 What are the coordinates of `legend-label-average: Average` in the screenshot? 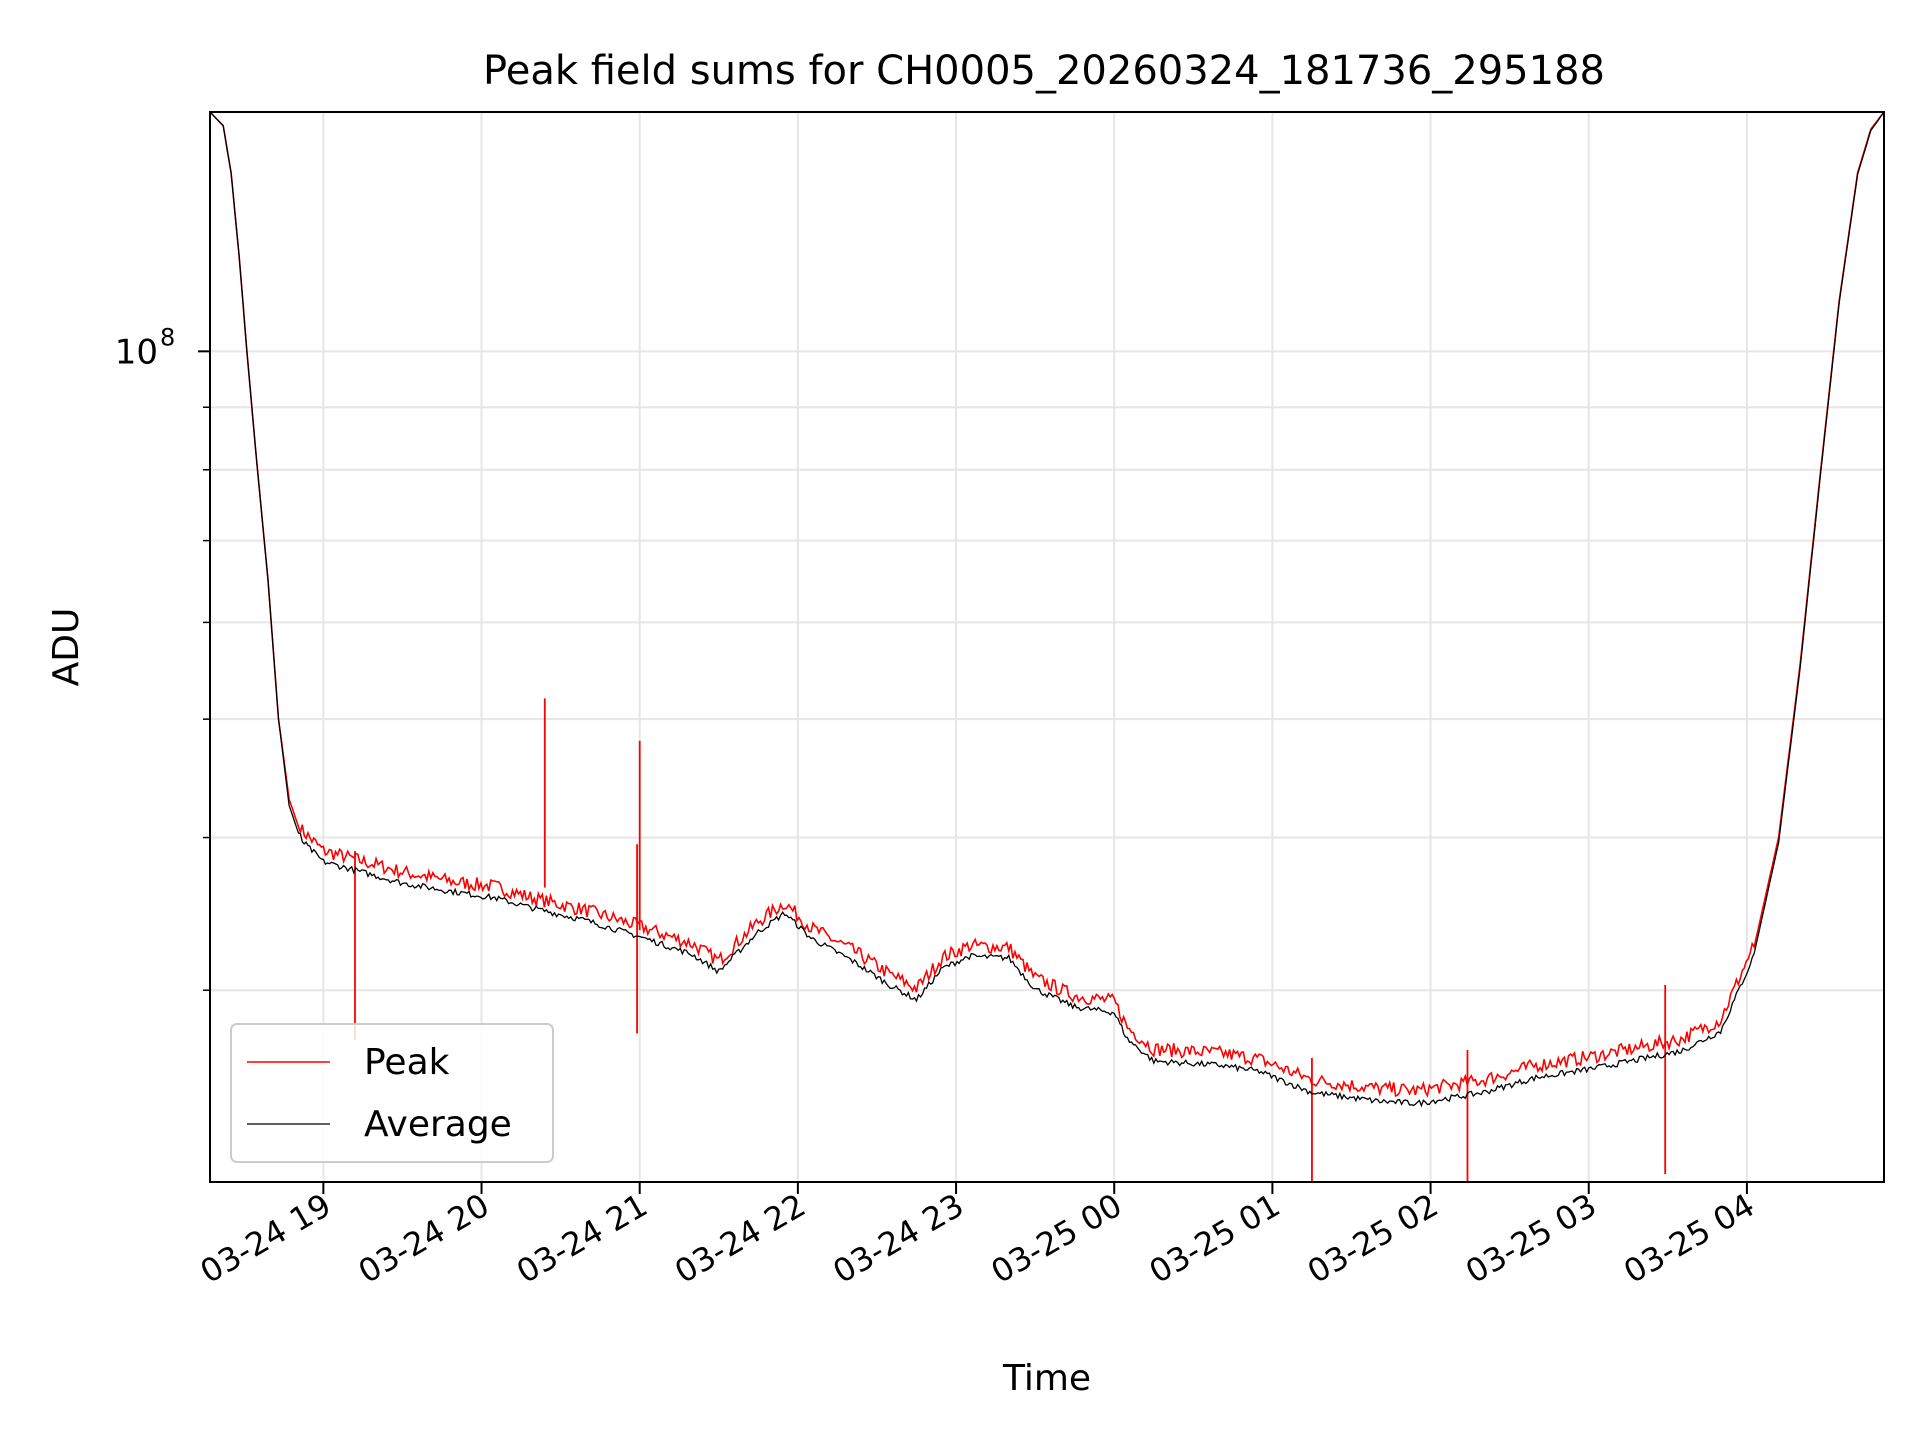 It's located at (438, 1124).